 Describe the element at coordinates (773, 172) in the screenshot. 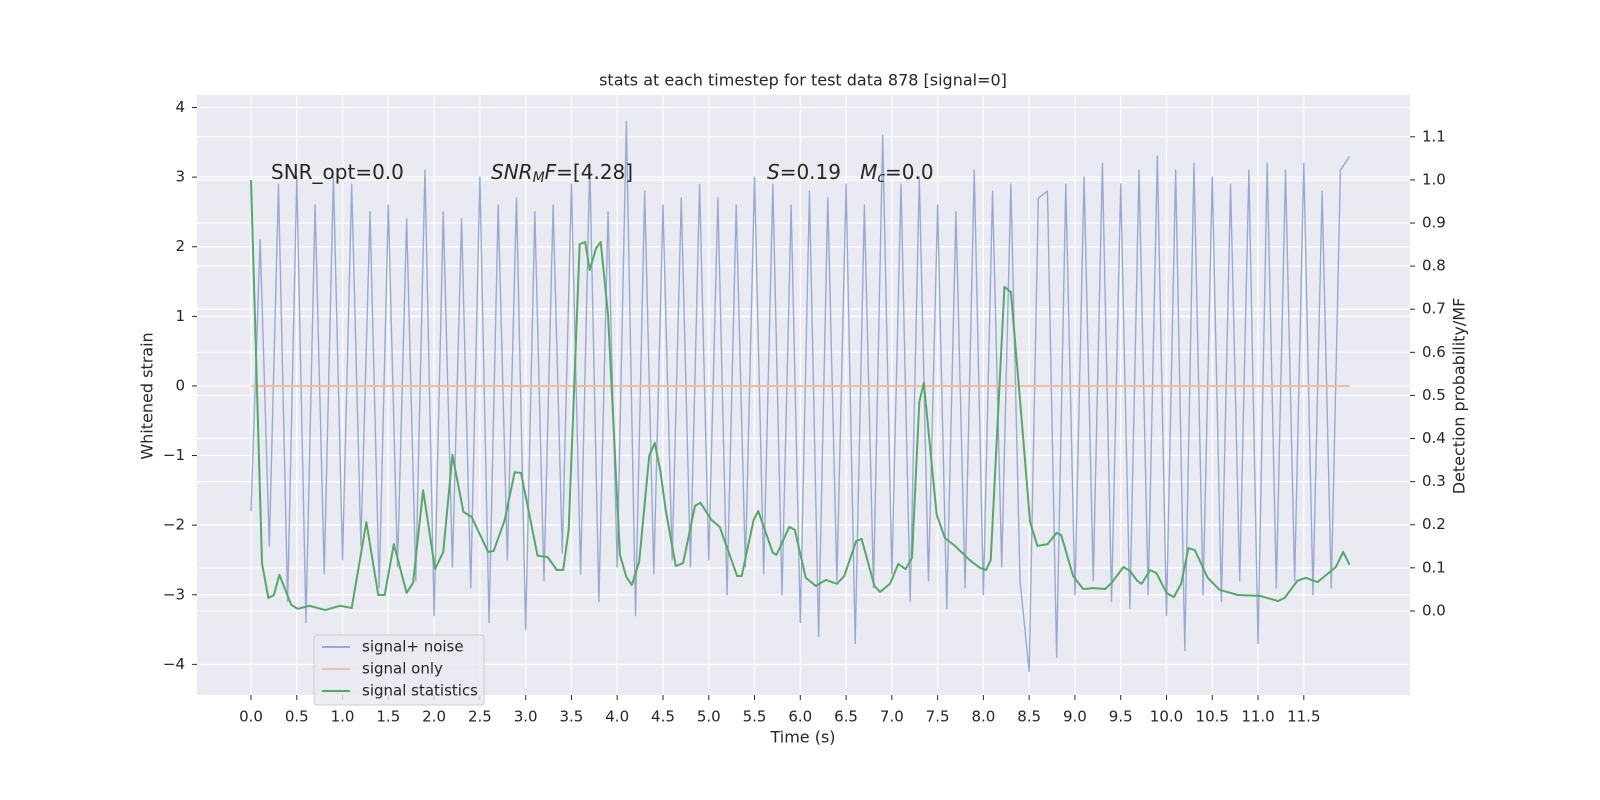

I see `annotation-part: S` at that location.